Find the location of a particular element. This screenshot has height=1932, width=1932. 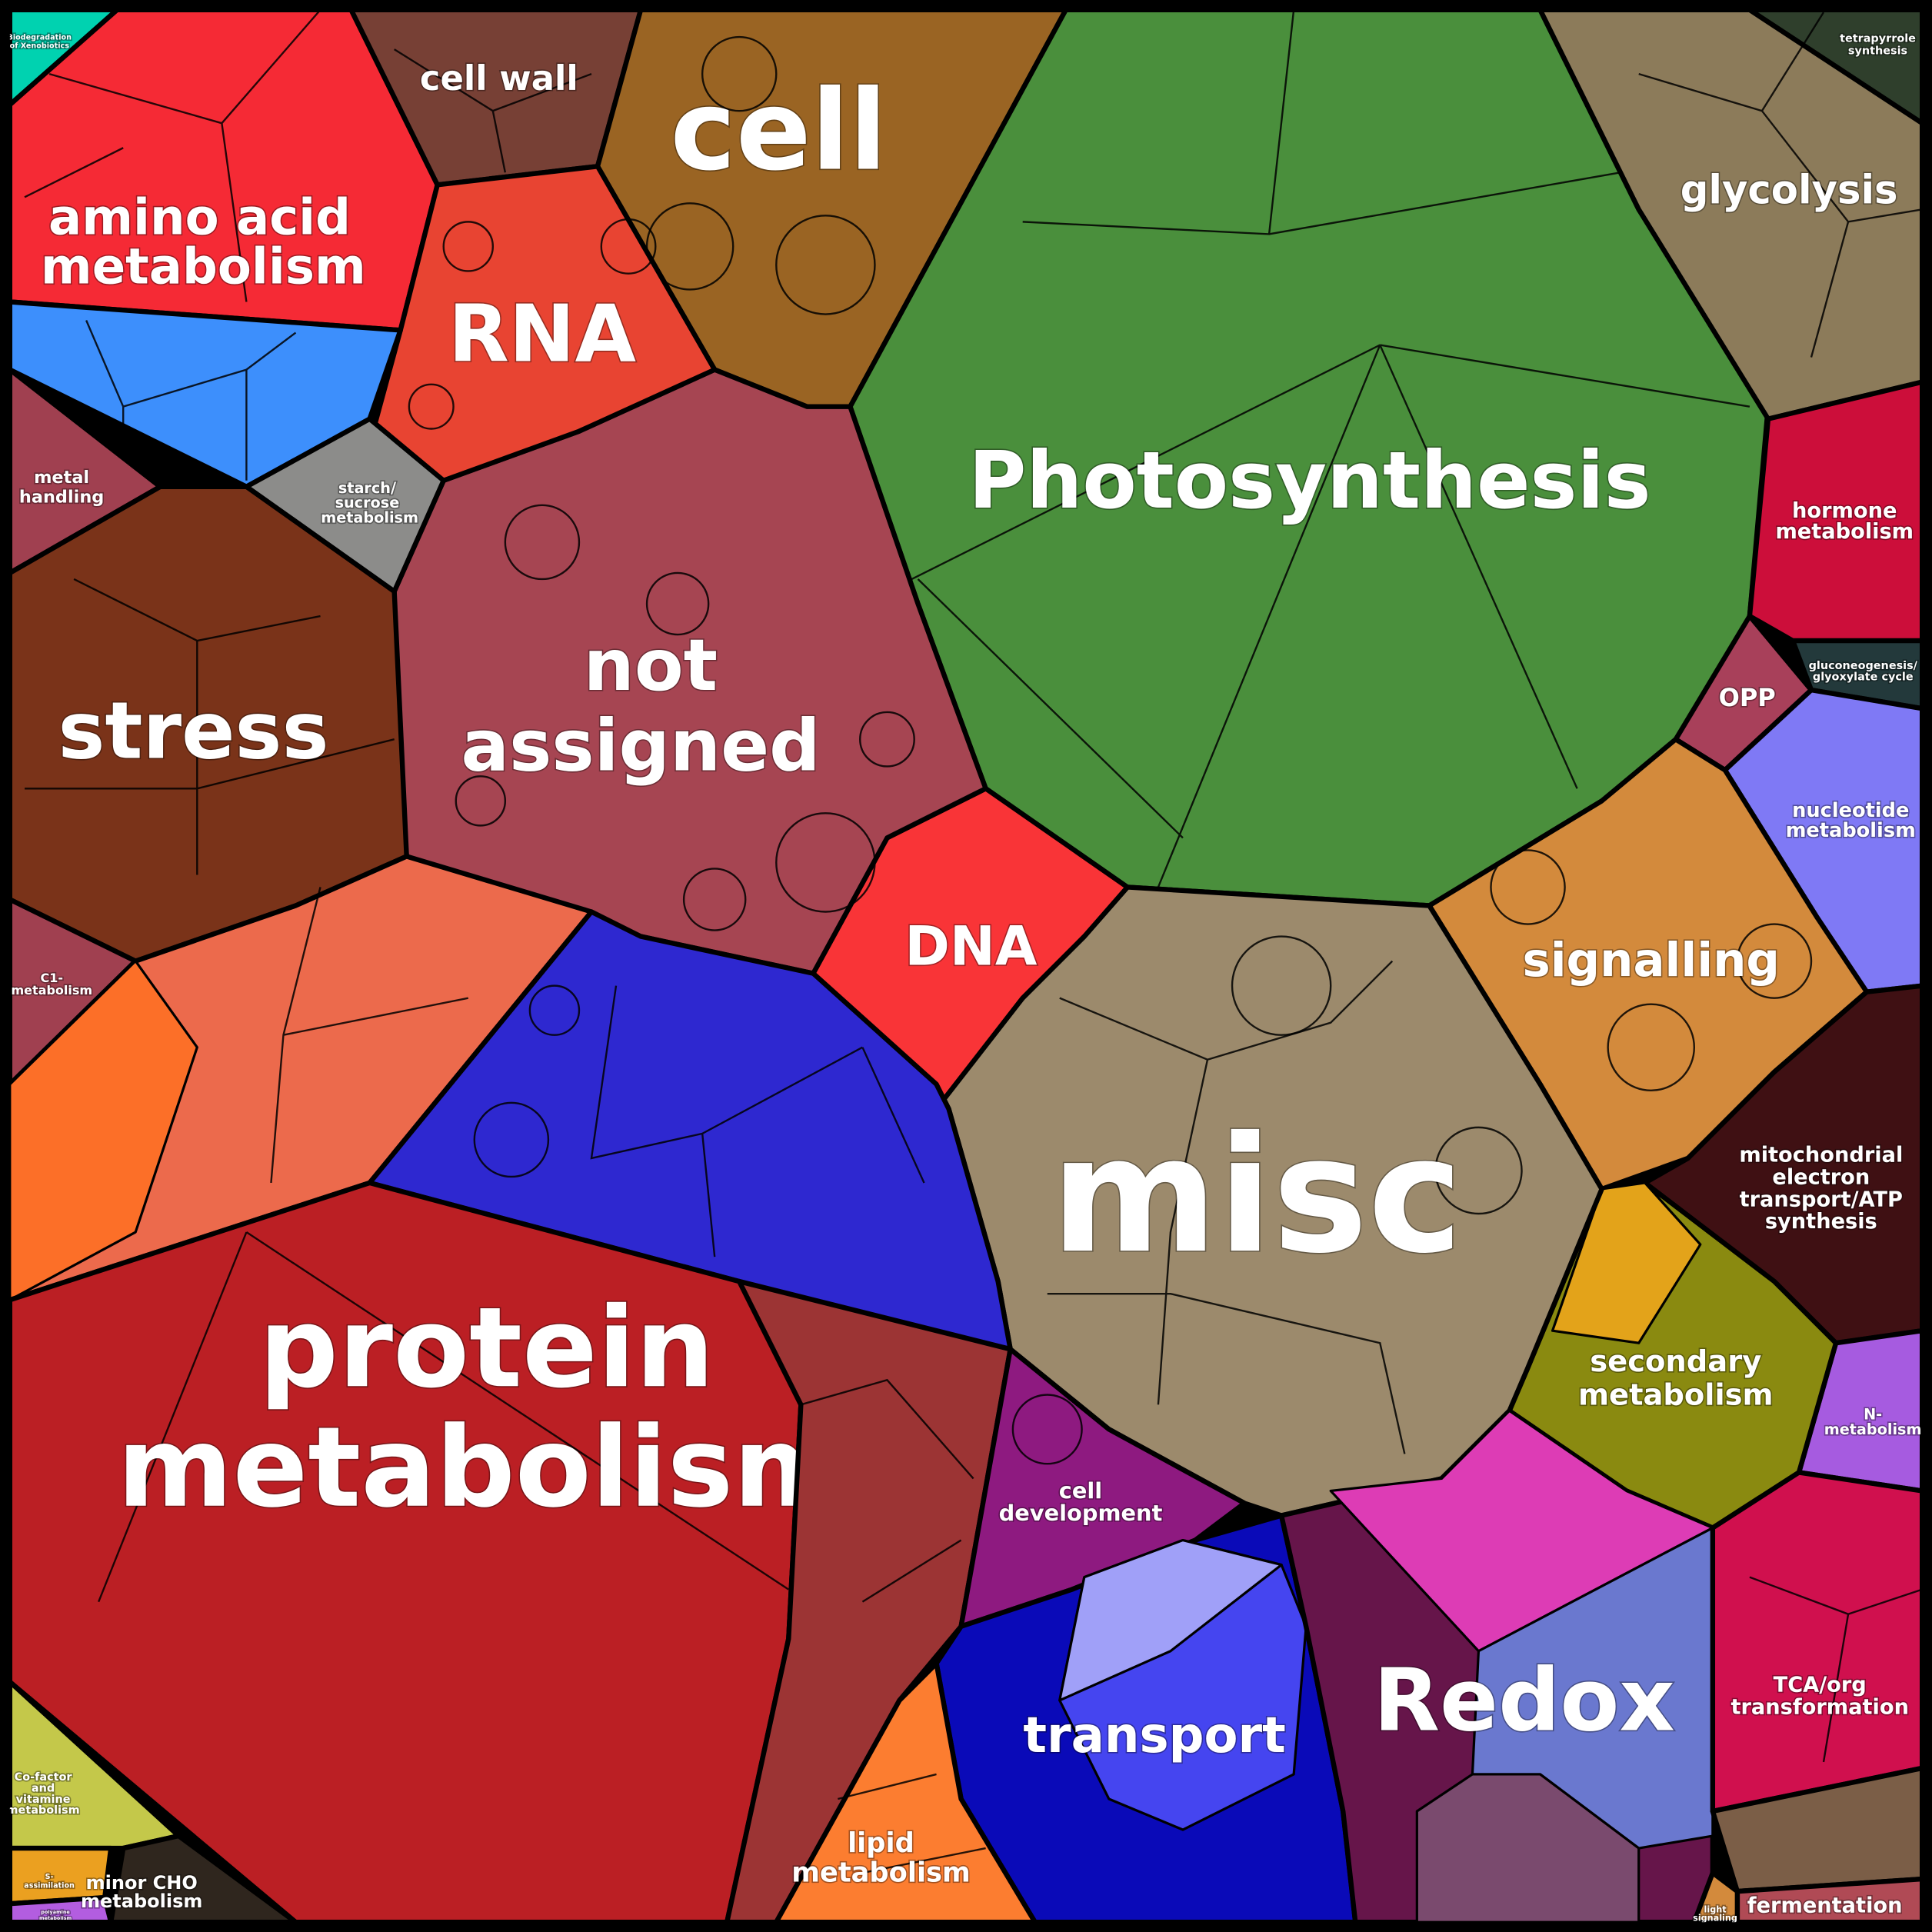

region-opp: OPP is located at coordinates (1743, 693).